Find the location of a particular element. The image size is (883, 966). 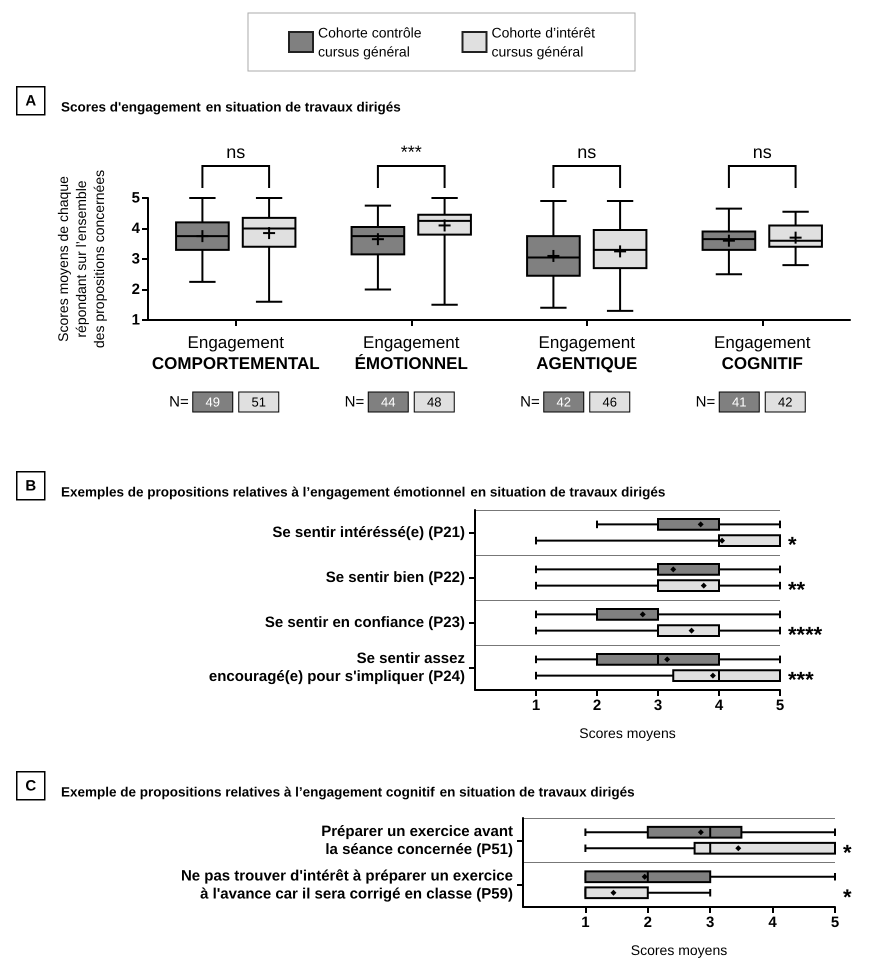

y-tick-label: Ne pas trouver d'intérêt à préparer un exercice à l'avance car il sera corrigé en classe (P59) is located at coordinates (346, 884).